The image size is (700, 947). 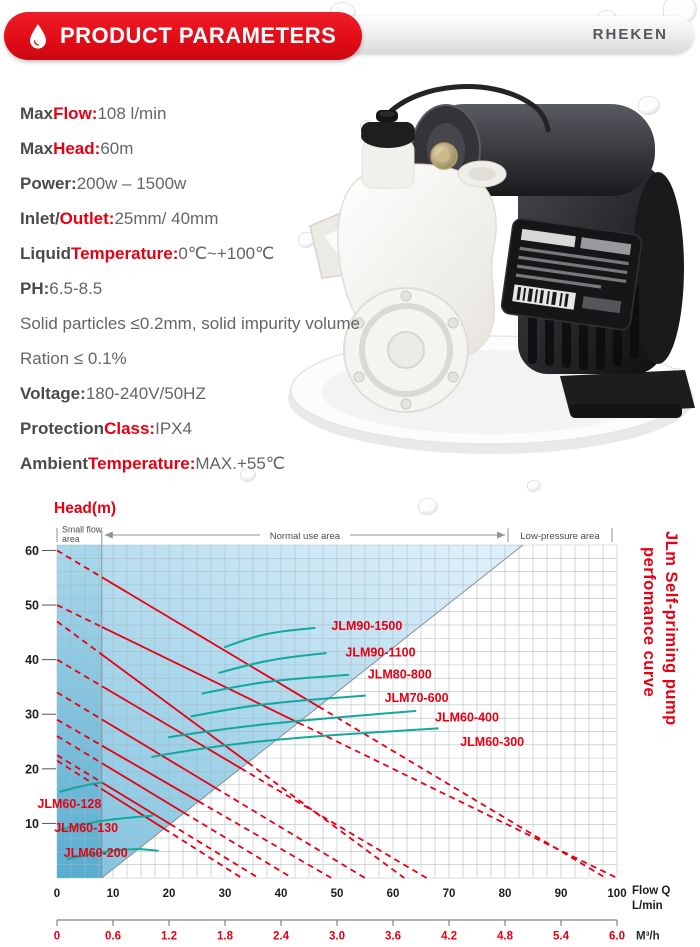 What do you see at coordinates (393, 937) in the screenshot?
I see `svg-text: 3.6` at bounding box center [393, 937].